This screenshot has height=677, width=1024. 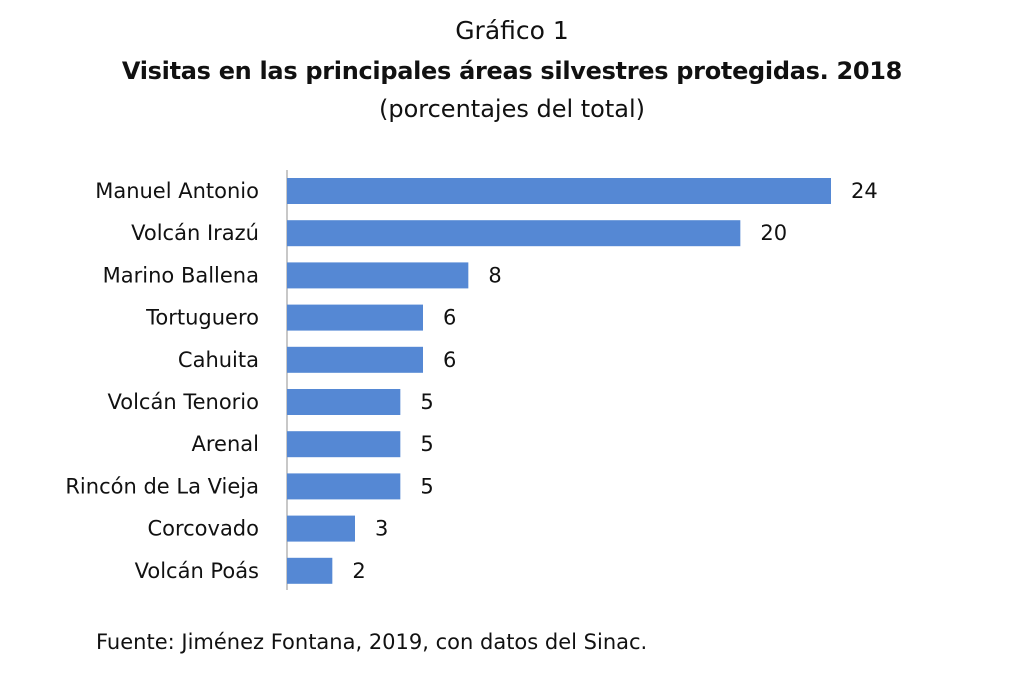 What do you see at coordinates (494, 275) in the screenshot?
I see `data-label: 8` at bounding box center [494, 275].